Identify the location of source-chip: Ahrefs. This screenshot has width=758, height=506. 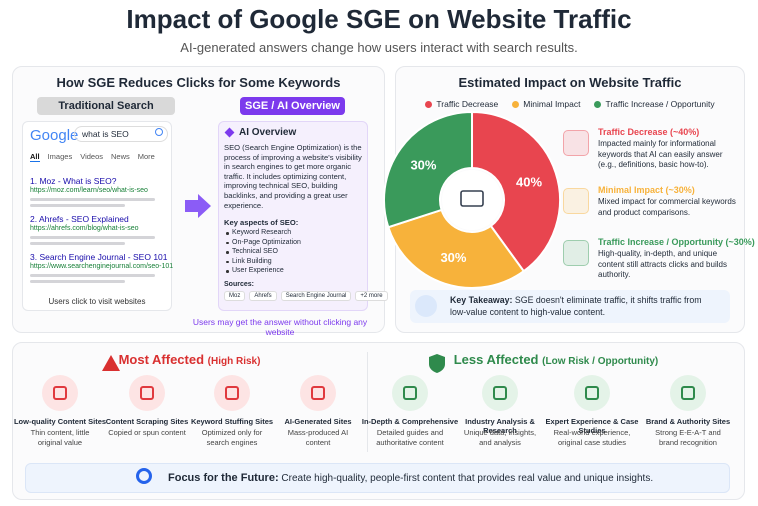
(263, 296).